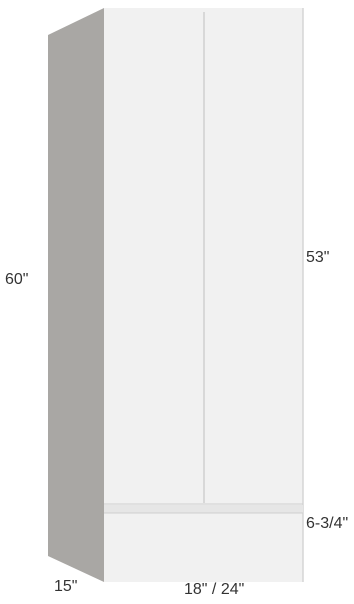  Describe the element at coordinates (327, 523) in the screenshot. I see `drawer-height-label: 6-3/4"` at that location.